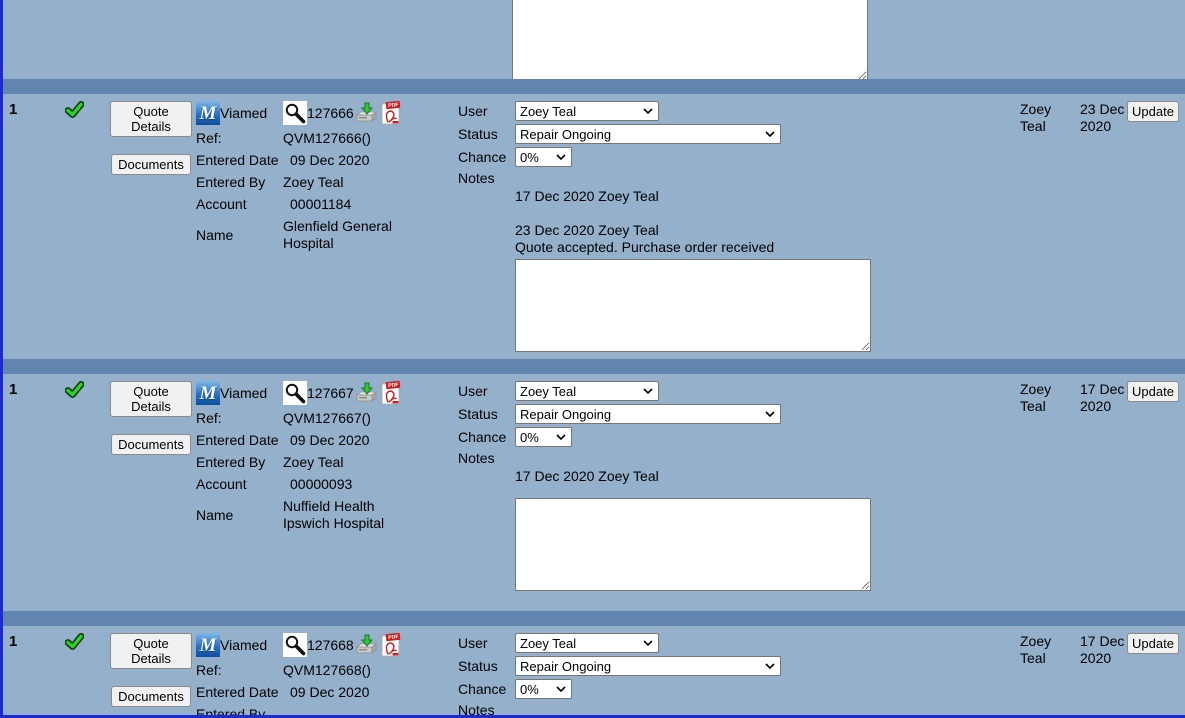 The image size is (1185, 718). What do you see at coordinates (665, 689) in the screenshot?
I see `chance-row: Chance 0%` at bounding box center [665, 689].